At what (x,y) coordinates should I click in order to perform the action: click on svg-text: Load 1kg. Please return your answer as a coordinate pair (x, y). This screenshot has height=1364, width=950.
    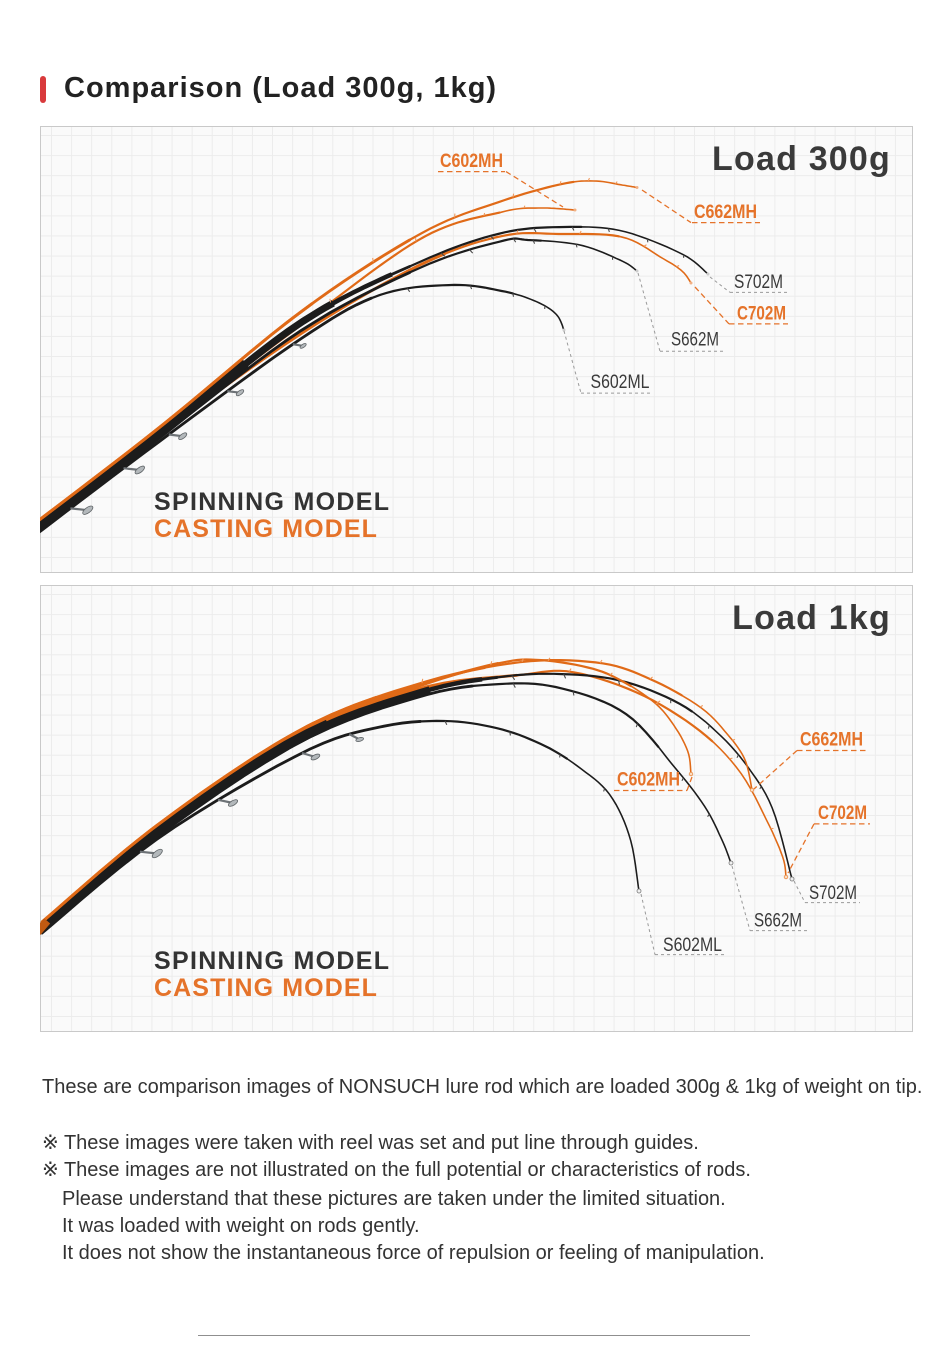
    Looking at the image, I should click on (811, 618).